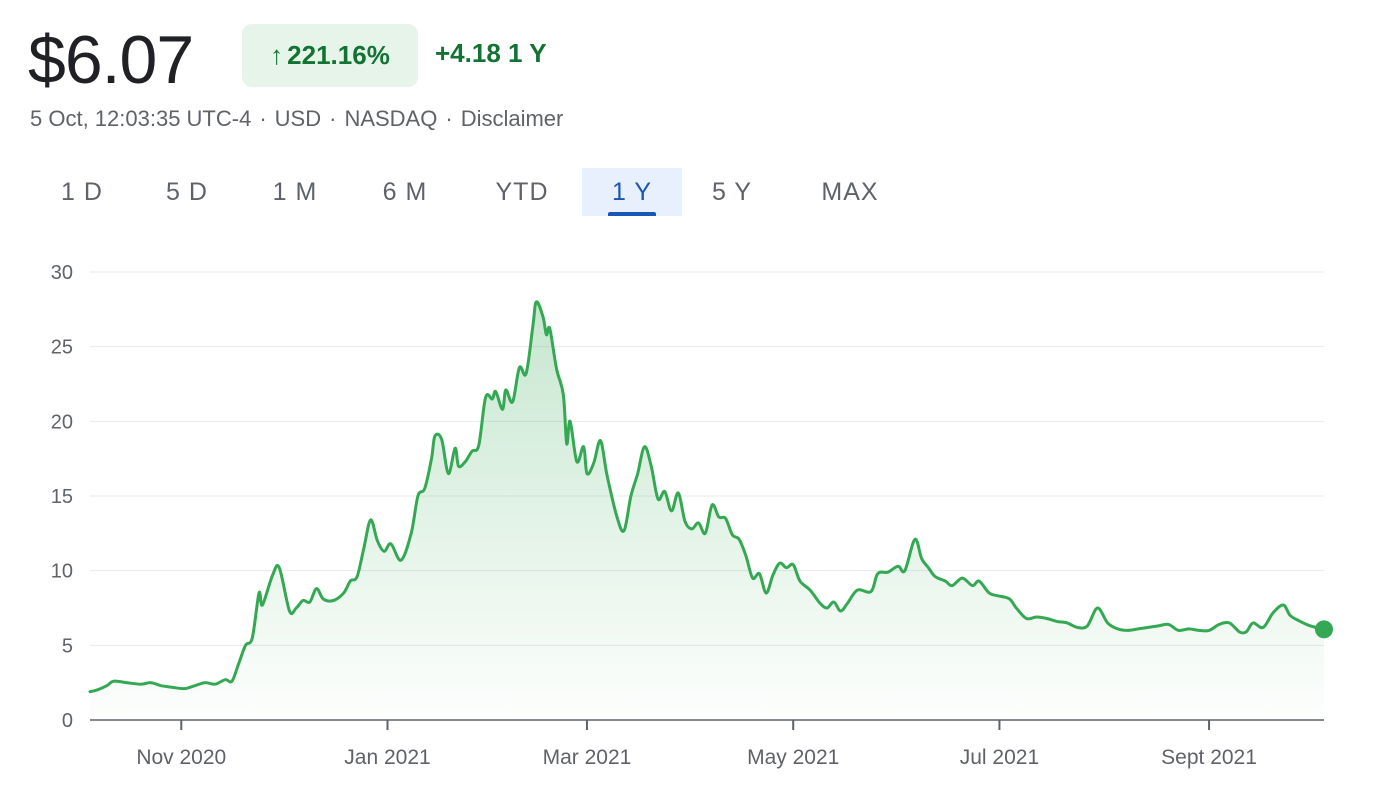 The height and width of the screenshot is (802, 1386). I want to click on x-tick-label: May 2021, so click(793, 757).